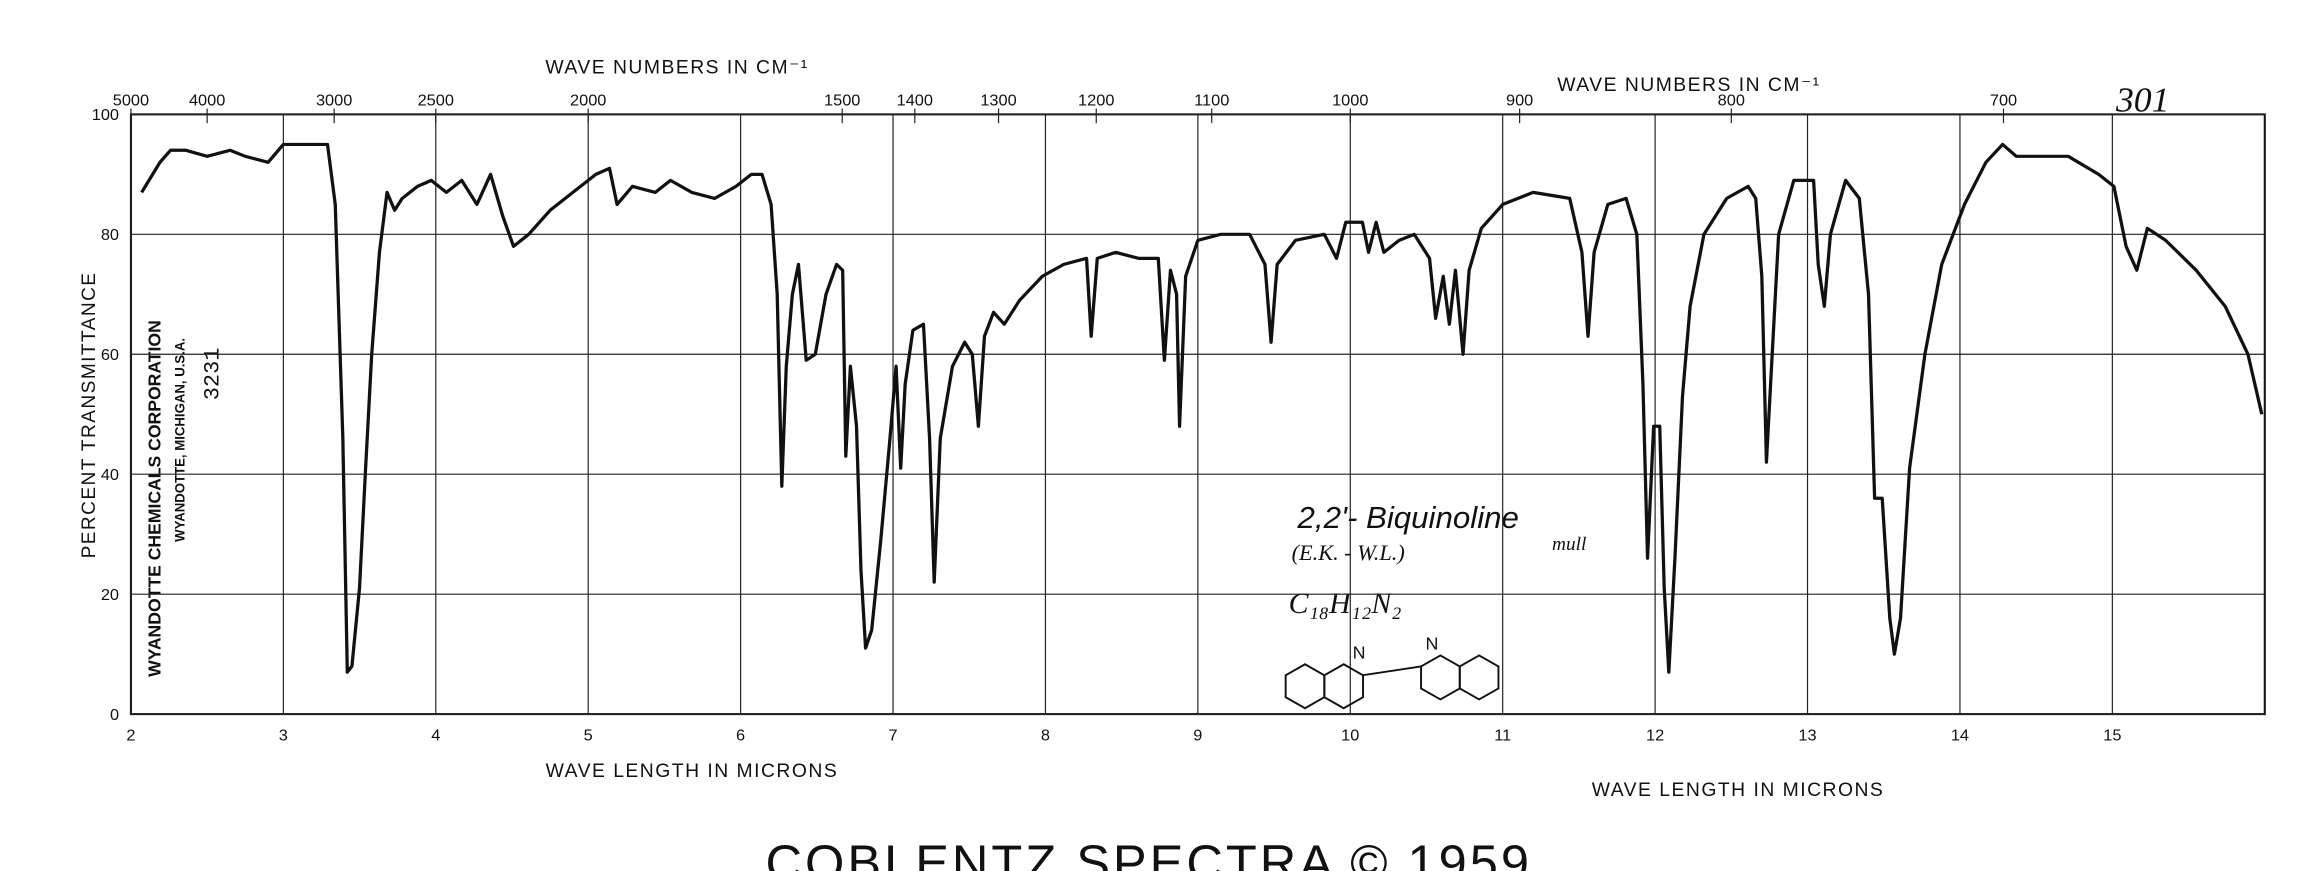  Describe the element at coordinates (110, 355) in the screenshot. I see `y-tick-label: 60` at that location.